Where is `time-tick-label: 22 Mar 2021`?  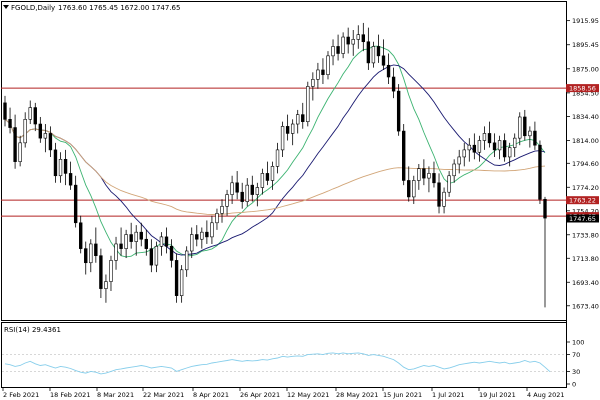 time-tick-label: 22 Mar 2021 is located at coordinates (163, 395).